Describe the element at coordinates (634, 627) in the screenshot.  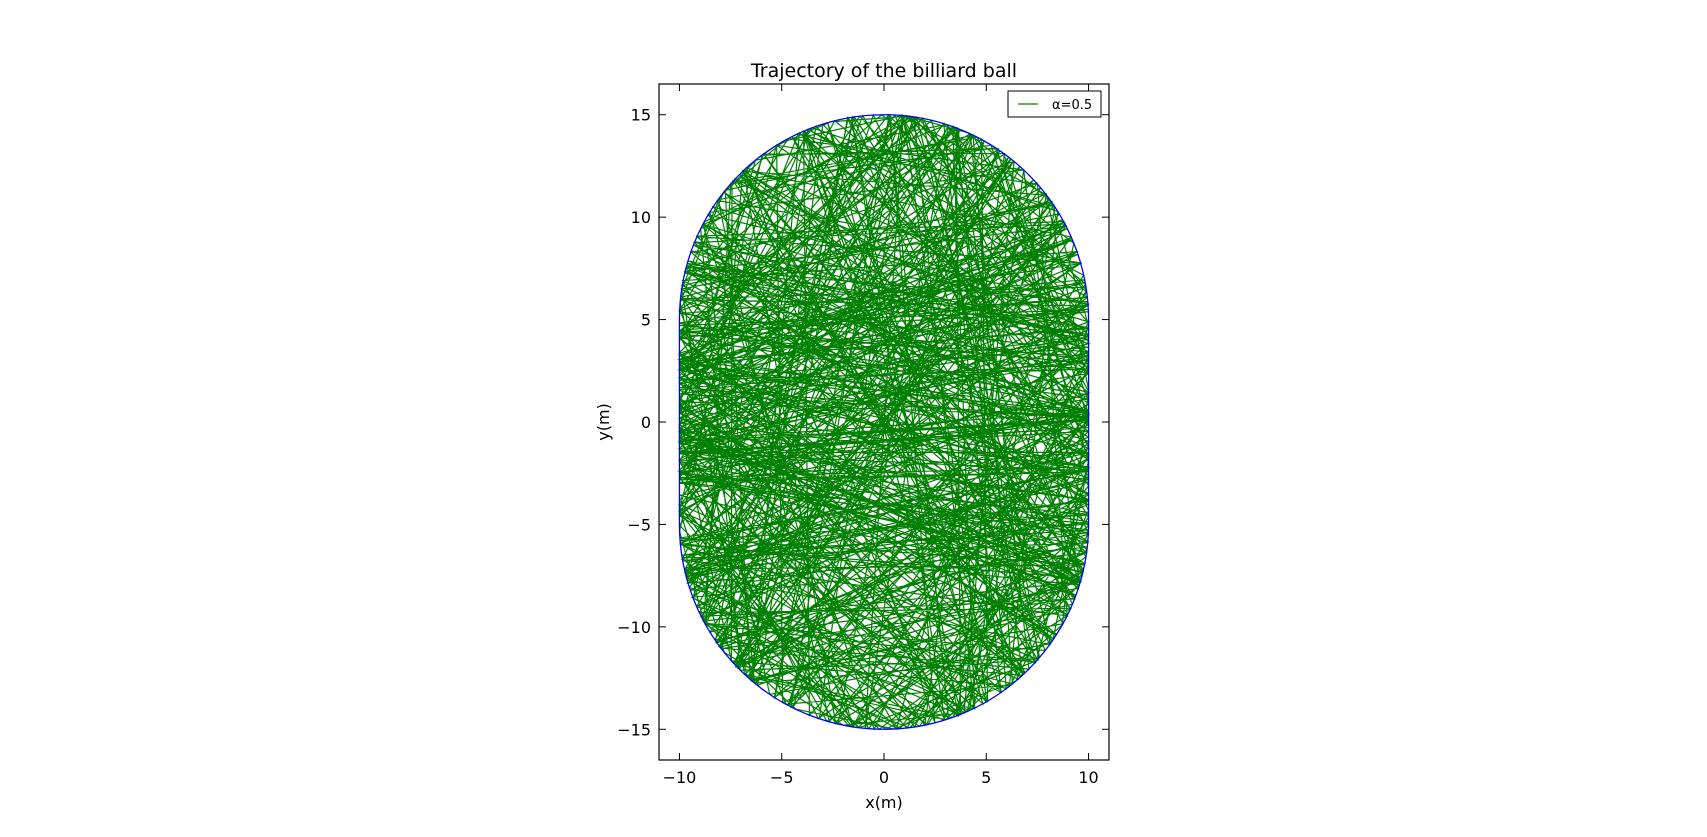
I see `y-tick-label: −10` at that location.